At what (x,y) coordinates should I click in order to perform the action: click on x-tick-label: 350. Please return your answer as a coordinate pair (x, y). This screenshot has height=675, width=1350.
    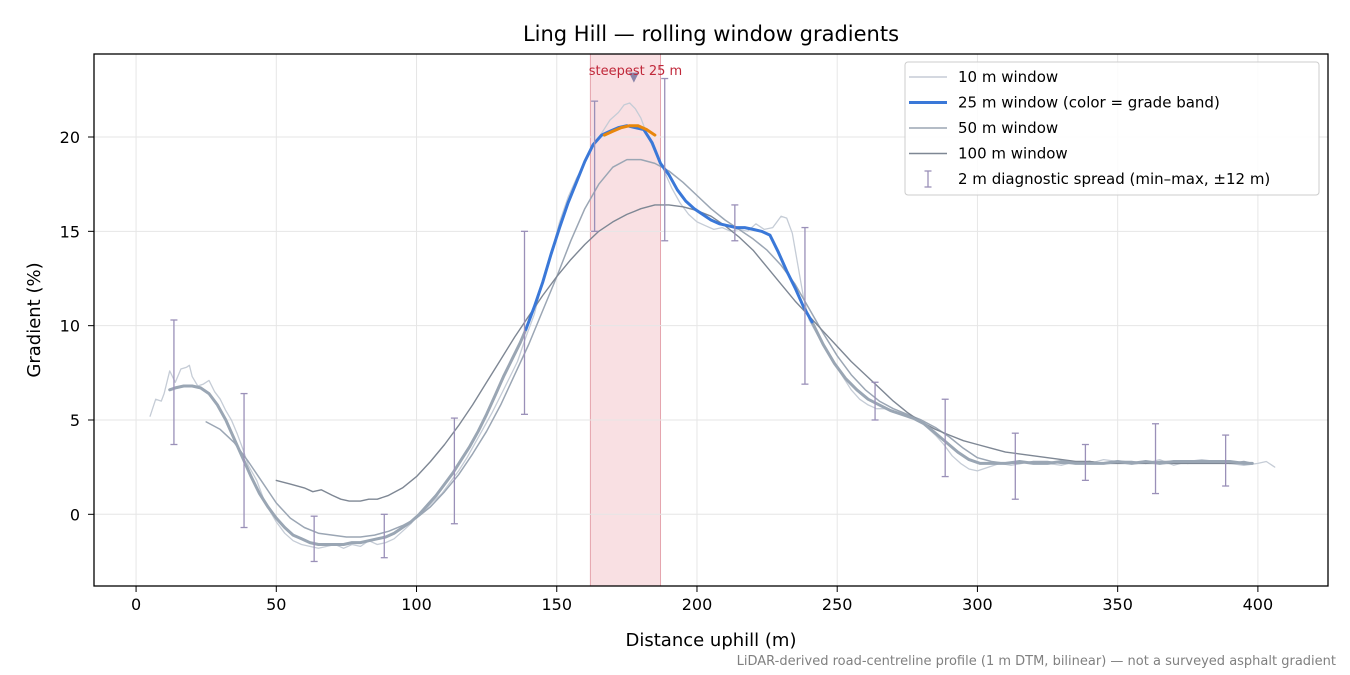
    Looking at the image, I should click on (1117, 604).